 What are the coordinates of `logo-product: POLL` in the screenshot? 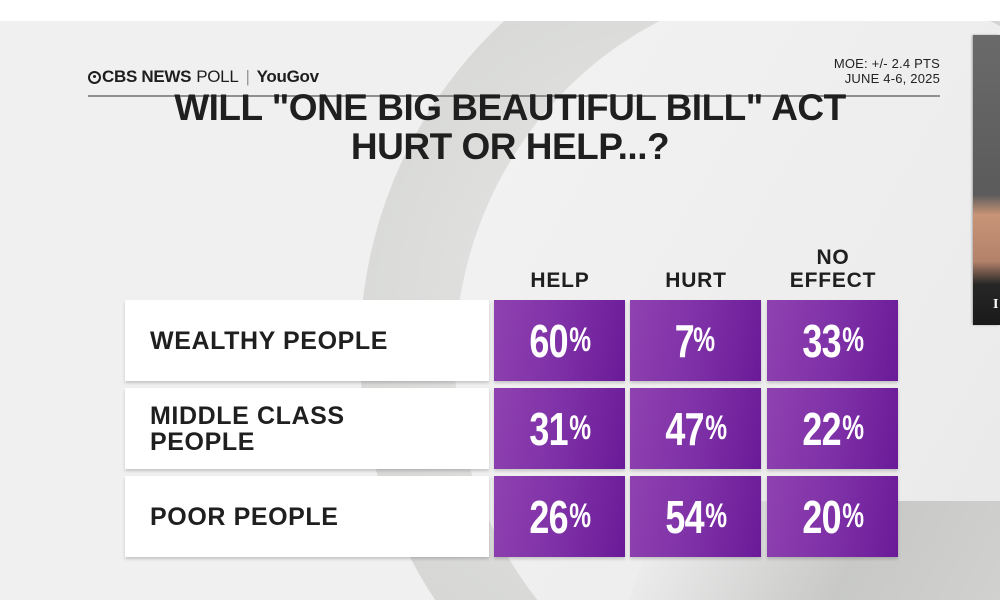 It's located at (217, 76).